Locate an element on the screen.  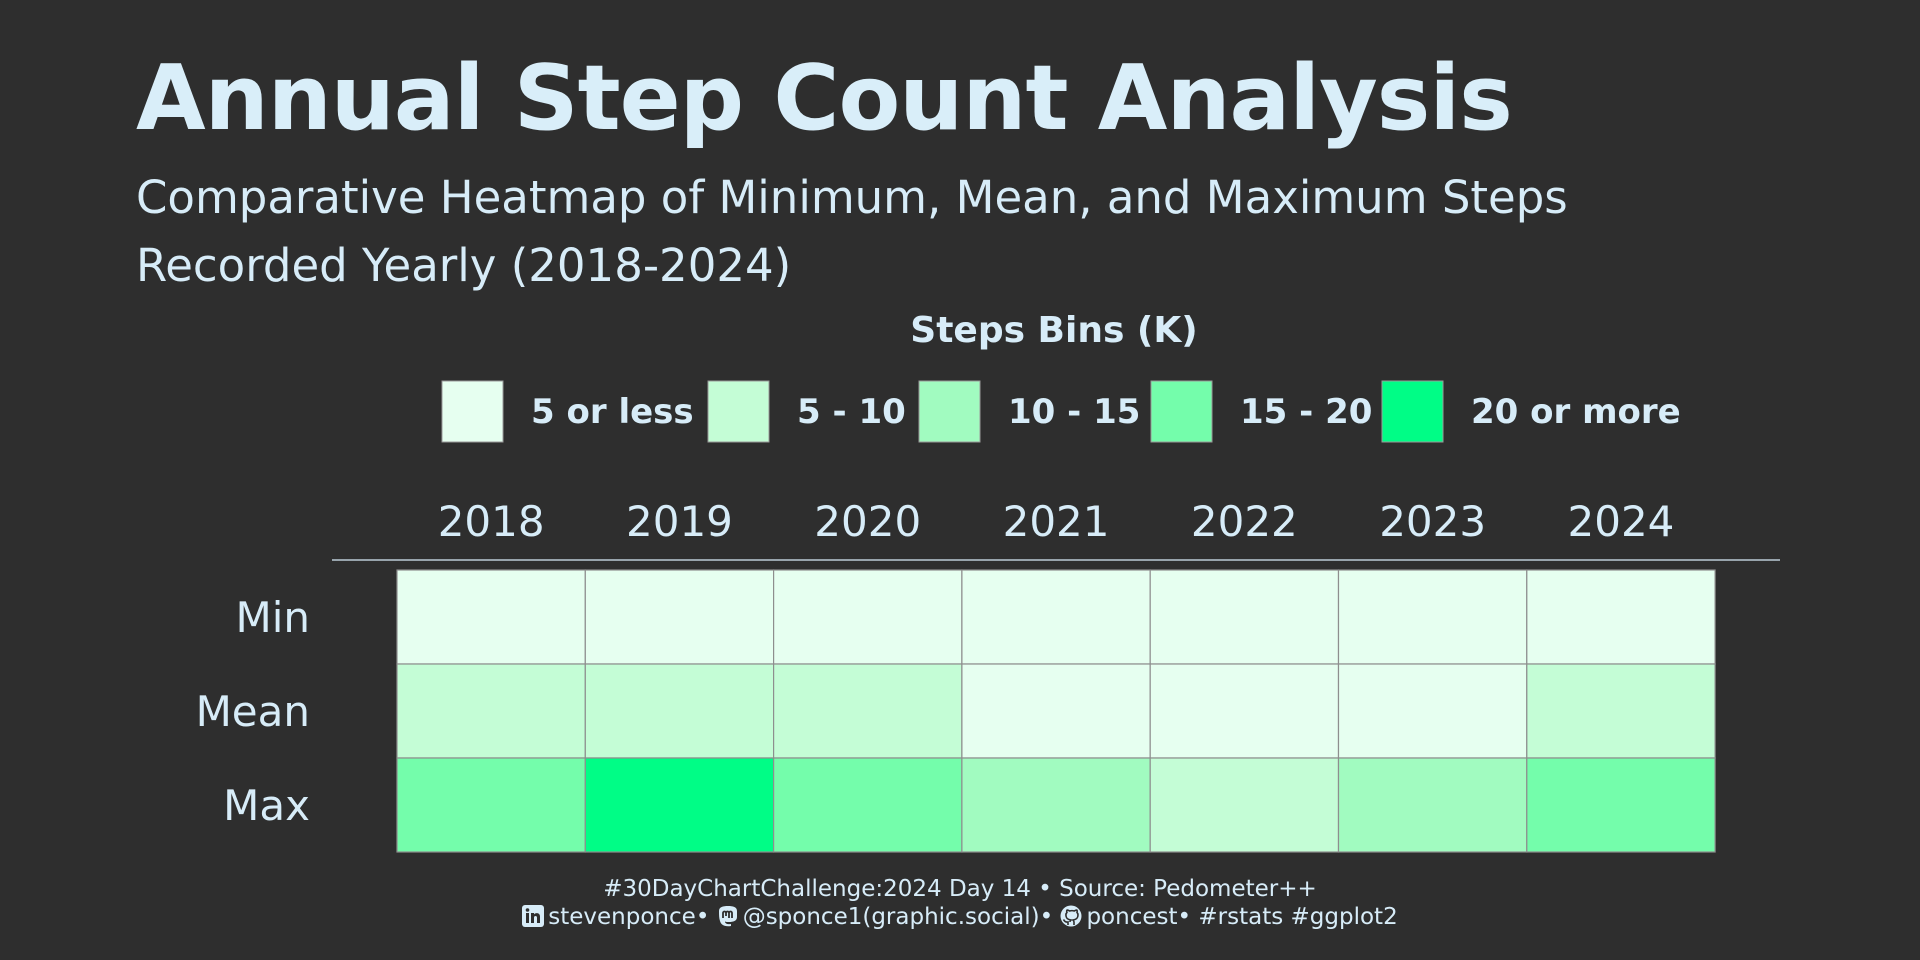
legend-label: 5 or less is located at coordinates (612, 412).